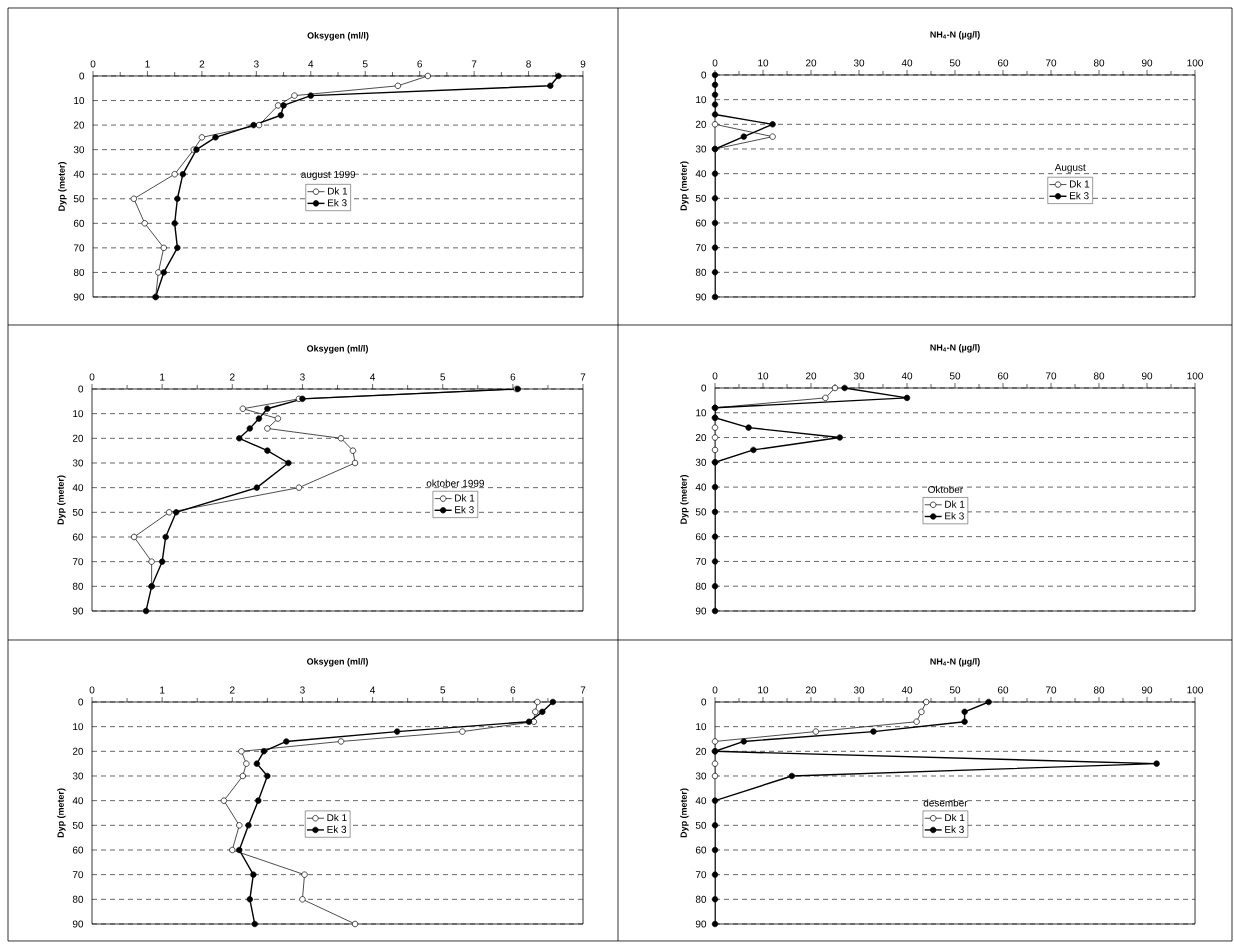  I want to click on x-tick-label: 6, so click(513, 377).